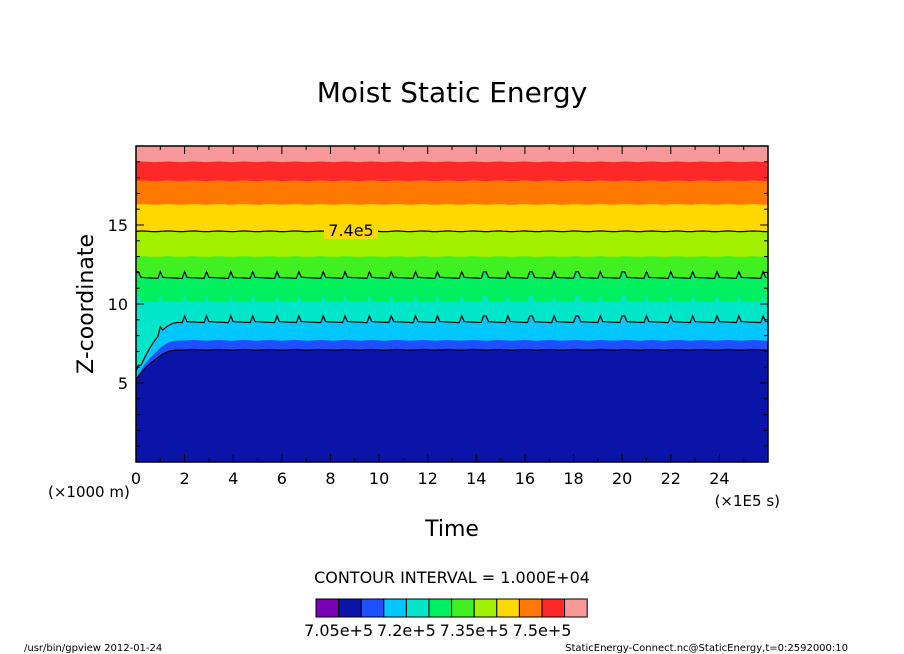 This screenshot has height=654, width=904. What do you see at coordinates (573, 478) in the screenshot?
I see `x-tick-label: 18` at bounding box center [573, 478].